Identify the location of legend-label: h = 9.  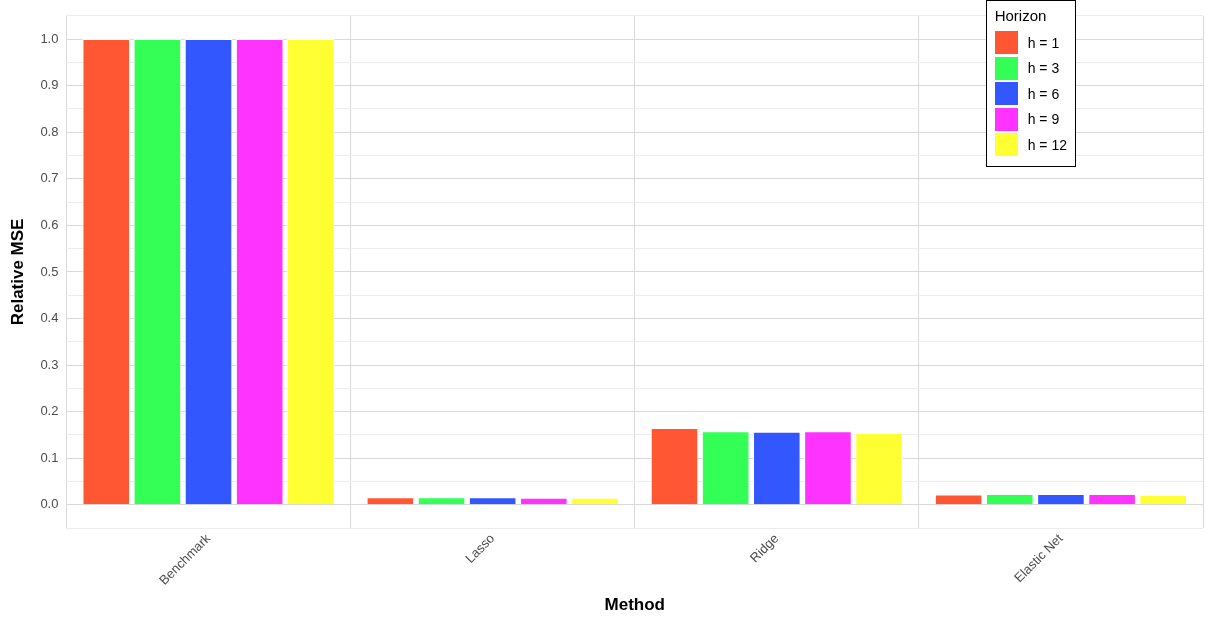
(1043, 119).